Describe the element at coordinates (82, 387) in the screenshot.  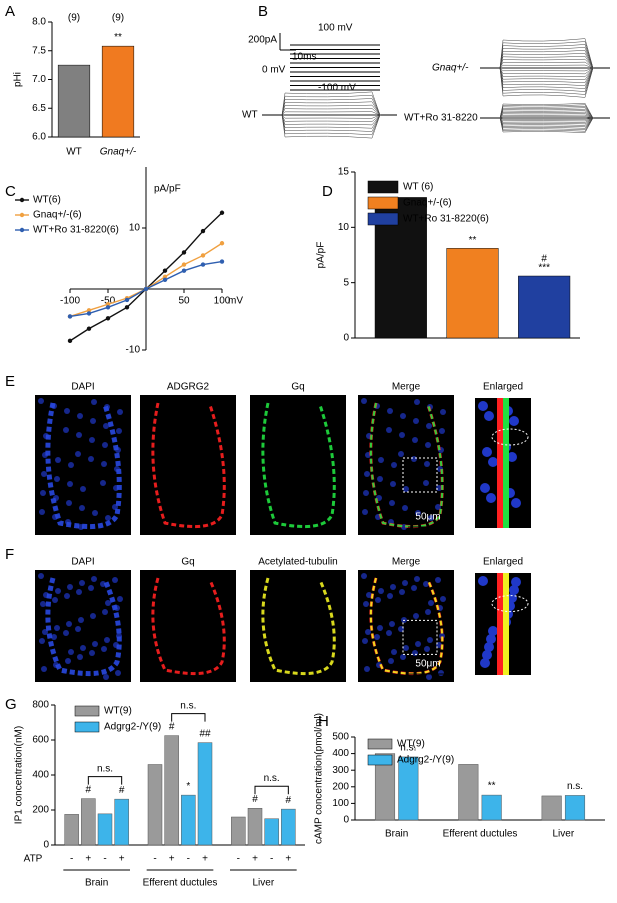
I see `channel-label: DAPI` at that location.